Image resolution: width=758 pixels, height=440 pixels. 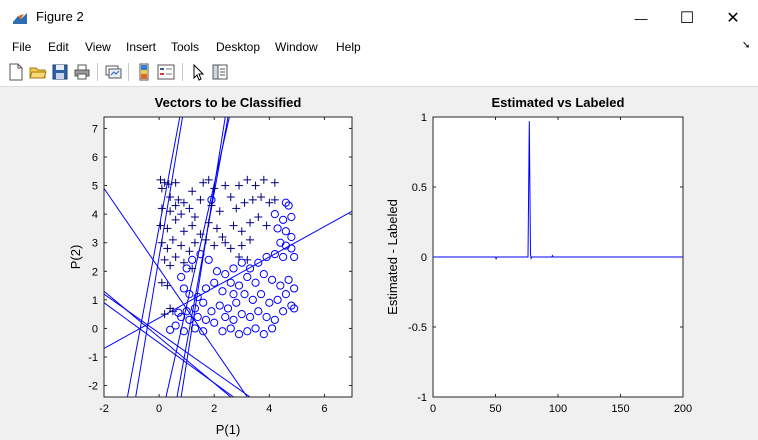 I want to click on maximize-icon: ☐, so click(x=687, y=18).